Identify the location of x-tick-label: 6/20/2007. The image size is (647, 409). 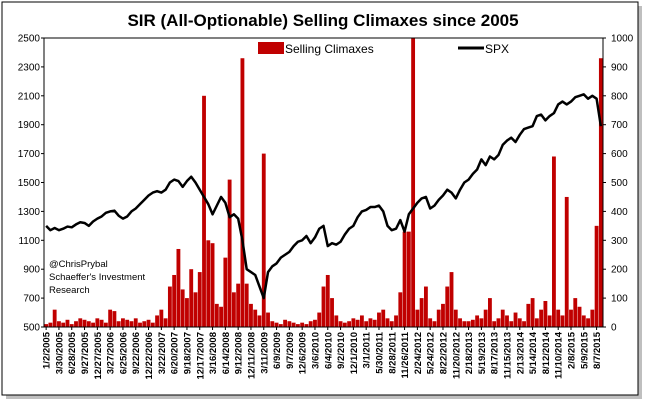
(175, 353).